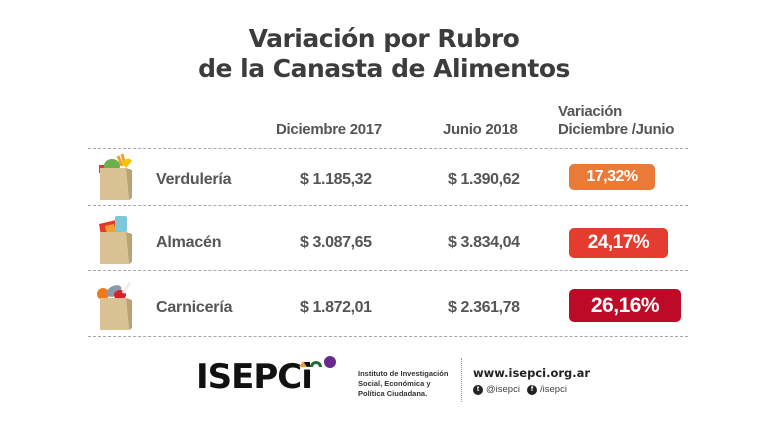  I want to click on institute-line-3: Política Ciudadana., so click(393, 393).